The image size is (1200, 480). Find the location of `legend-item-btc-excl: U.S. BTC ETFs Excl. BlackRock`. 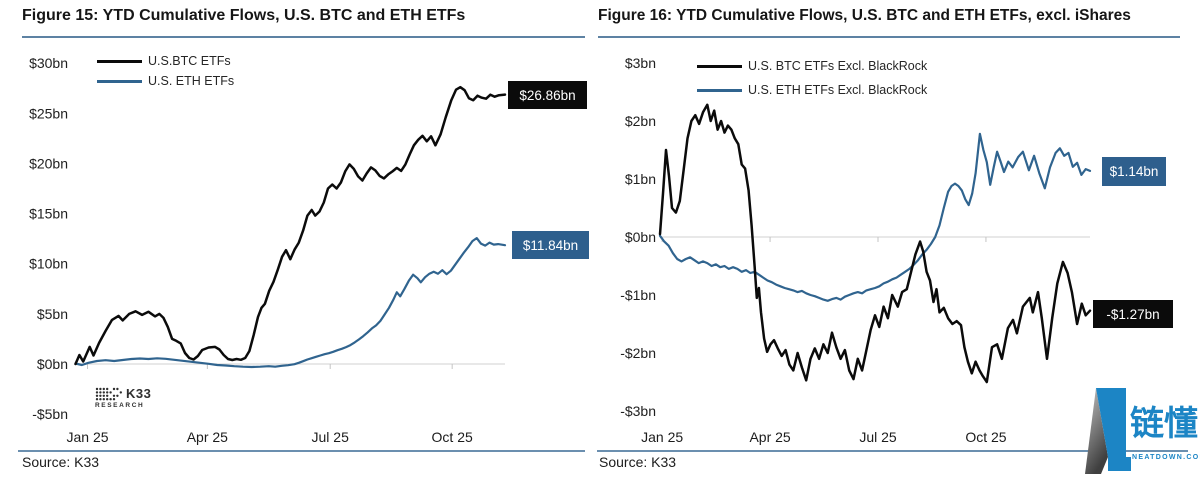

legend-item-btc-excl: U.S. BTC ETFs Excl. BlackRock is located at coordinates (812, 66).